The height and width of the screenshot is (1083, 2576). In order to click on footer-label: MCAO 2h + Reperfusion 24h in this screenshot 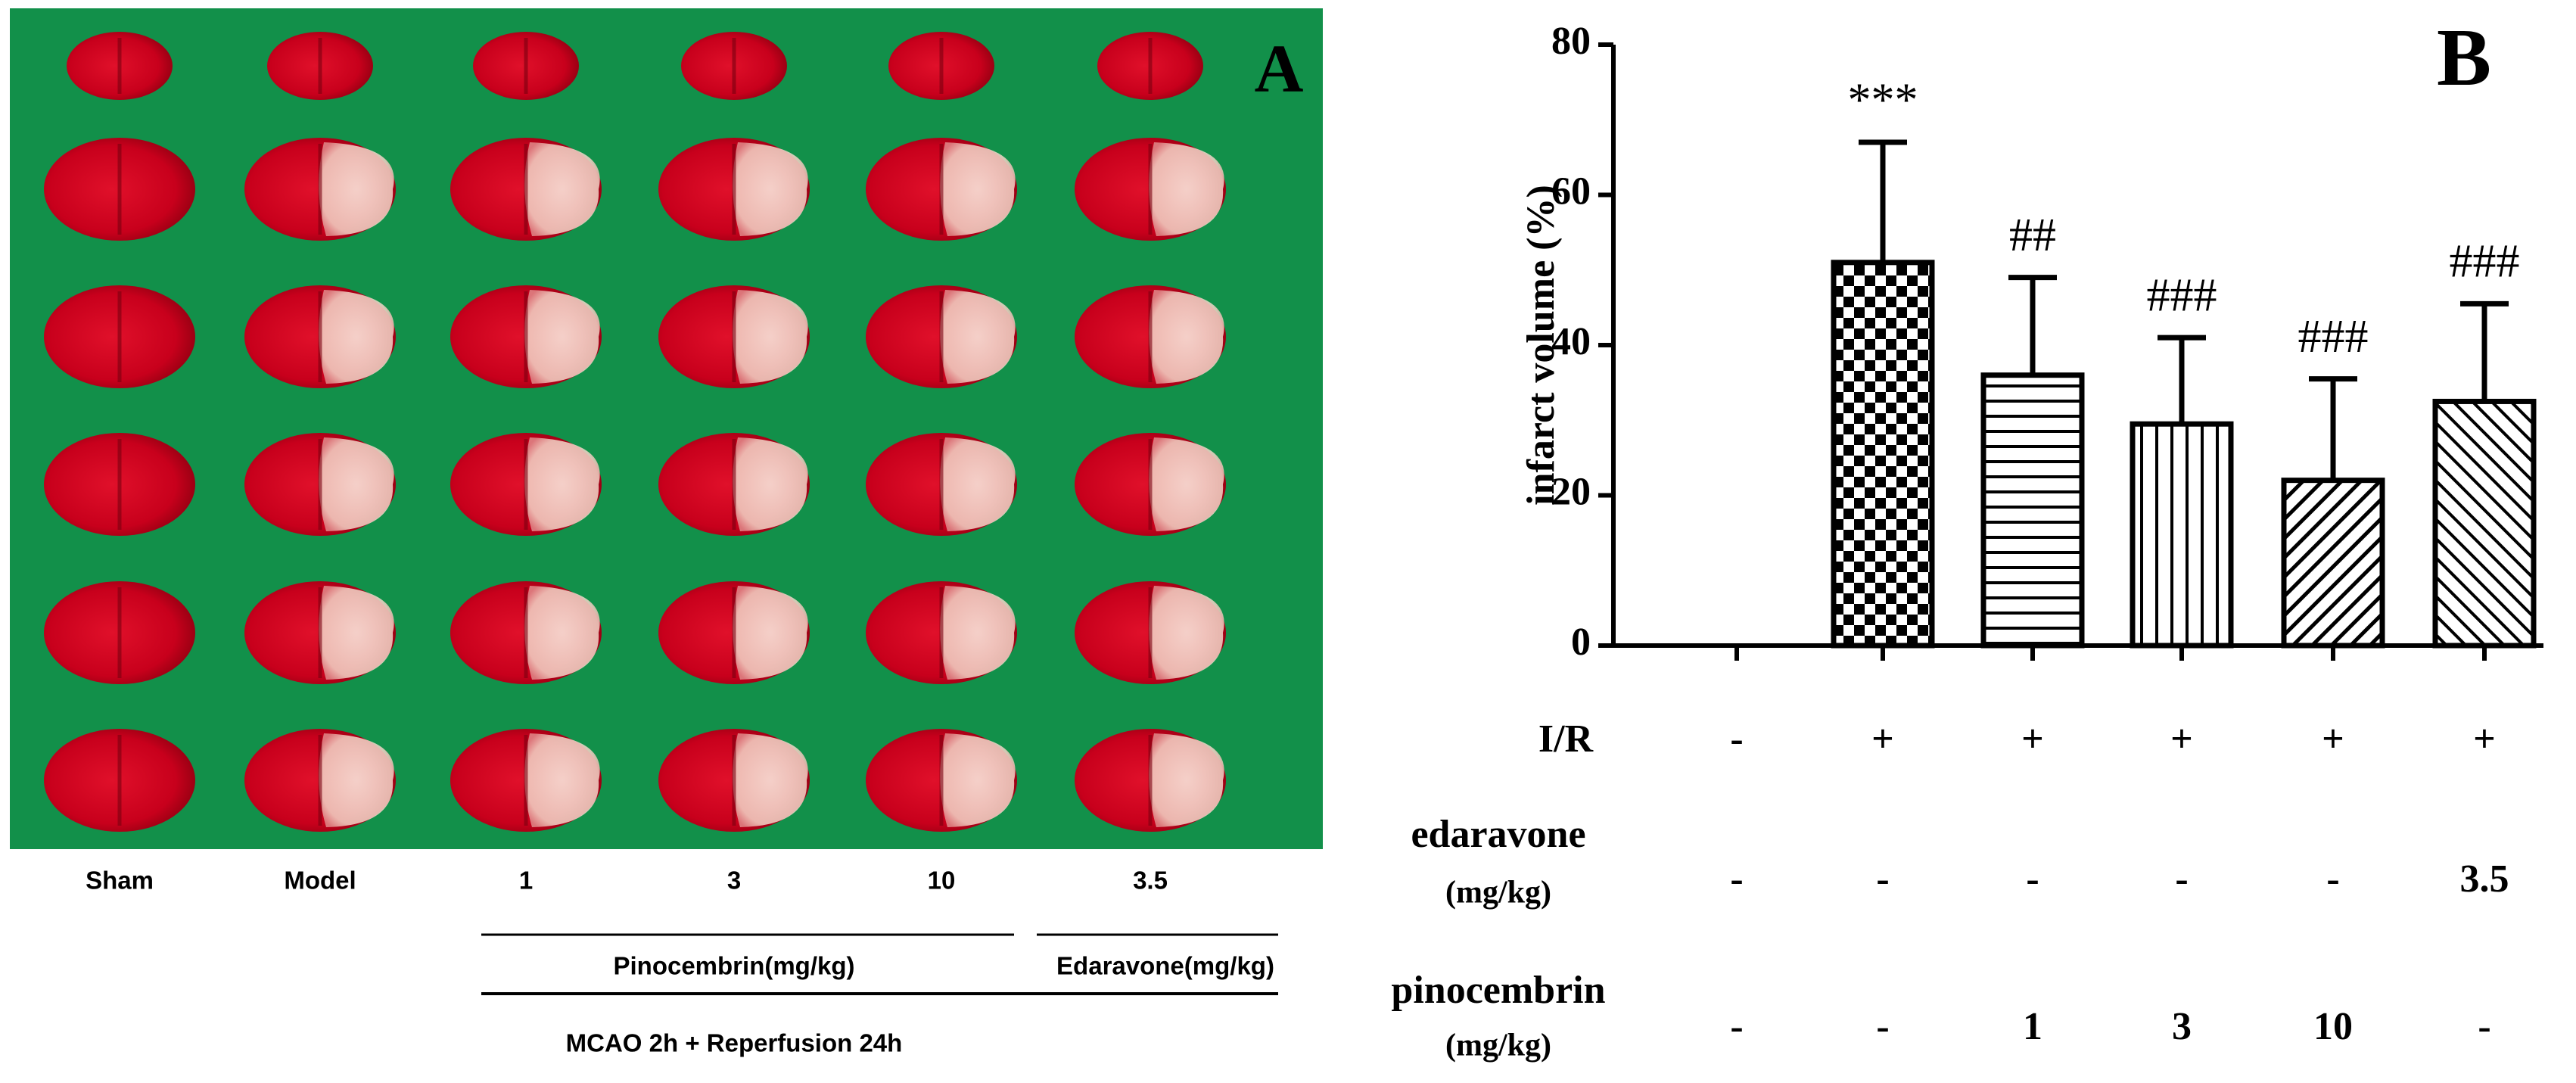, I will do `click(734, 1043)`.